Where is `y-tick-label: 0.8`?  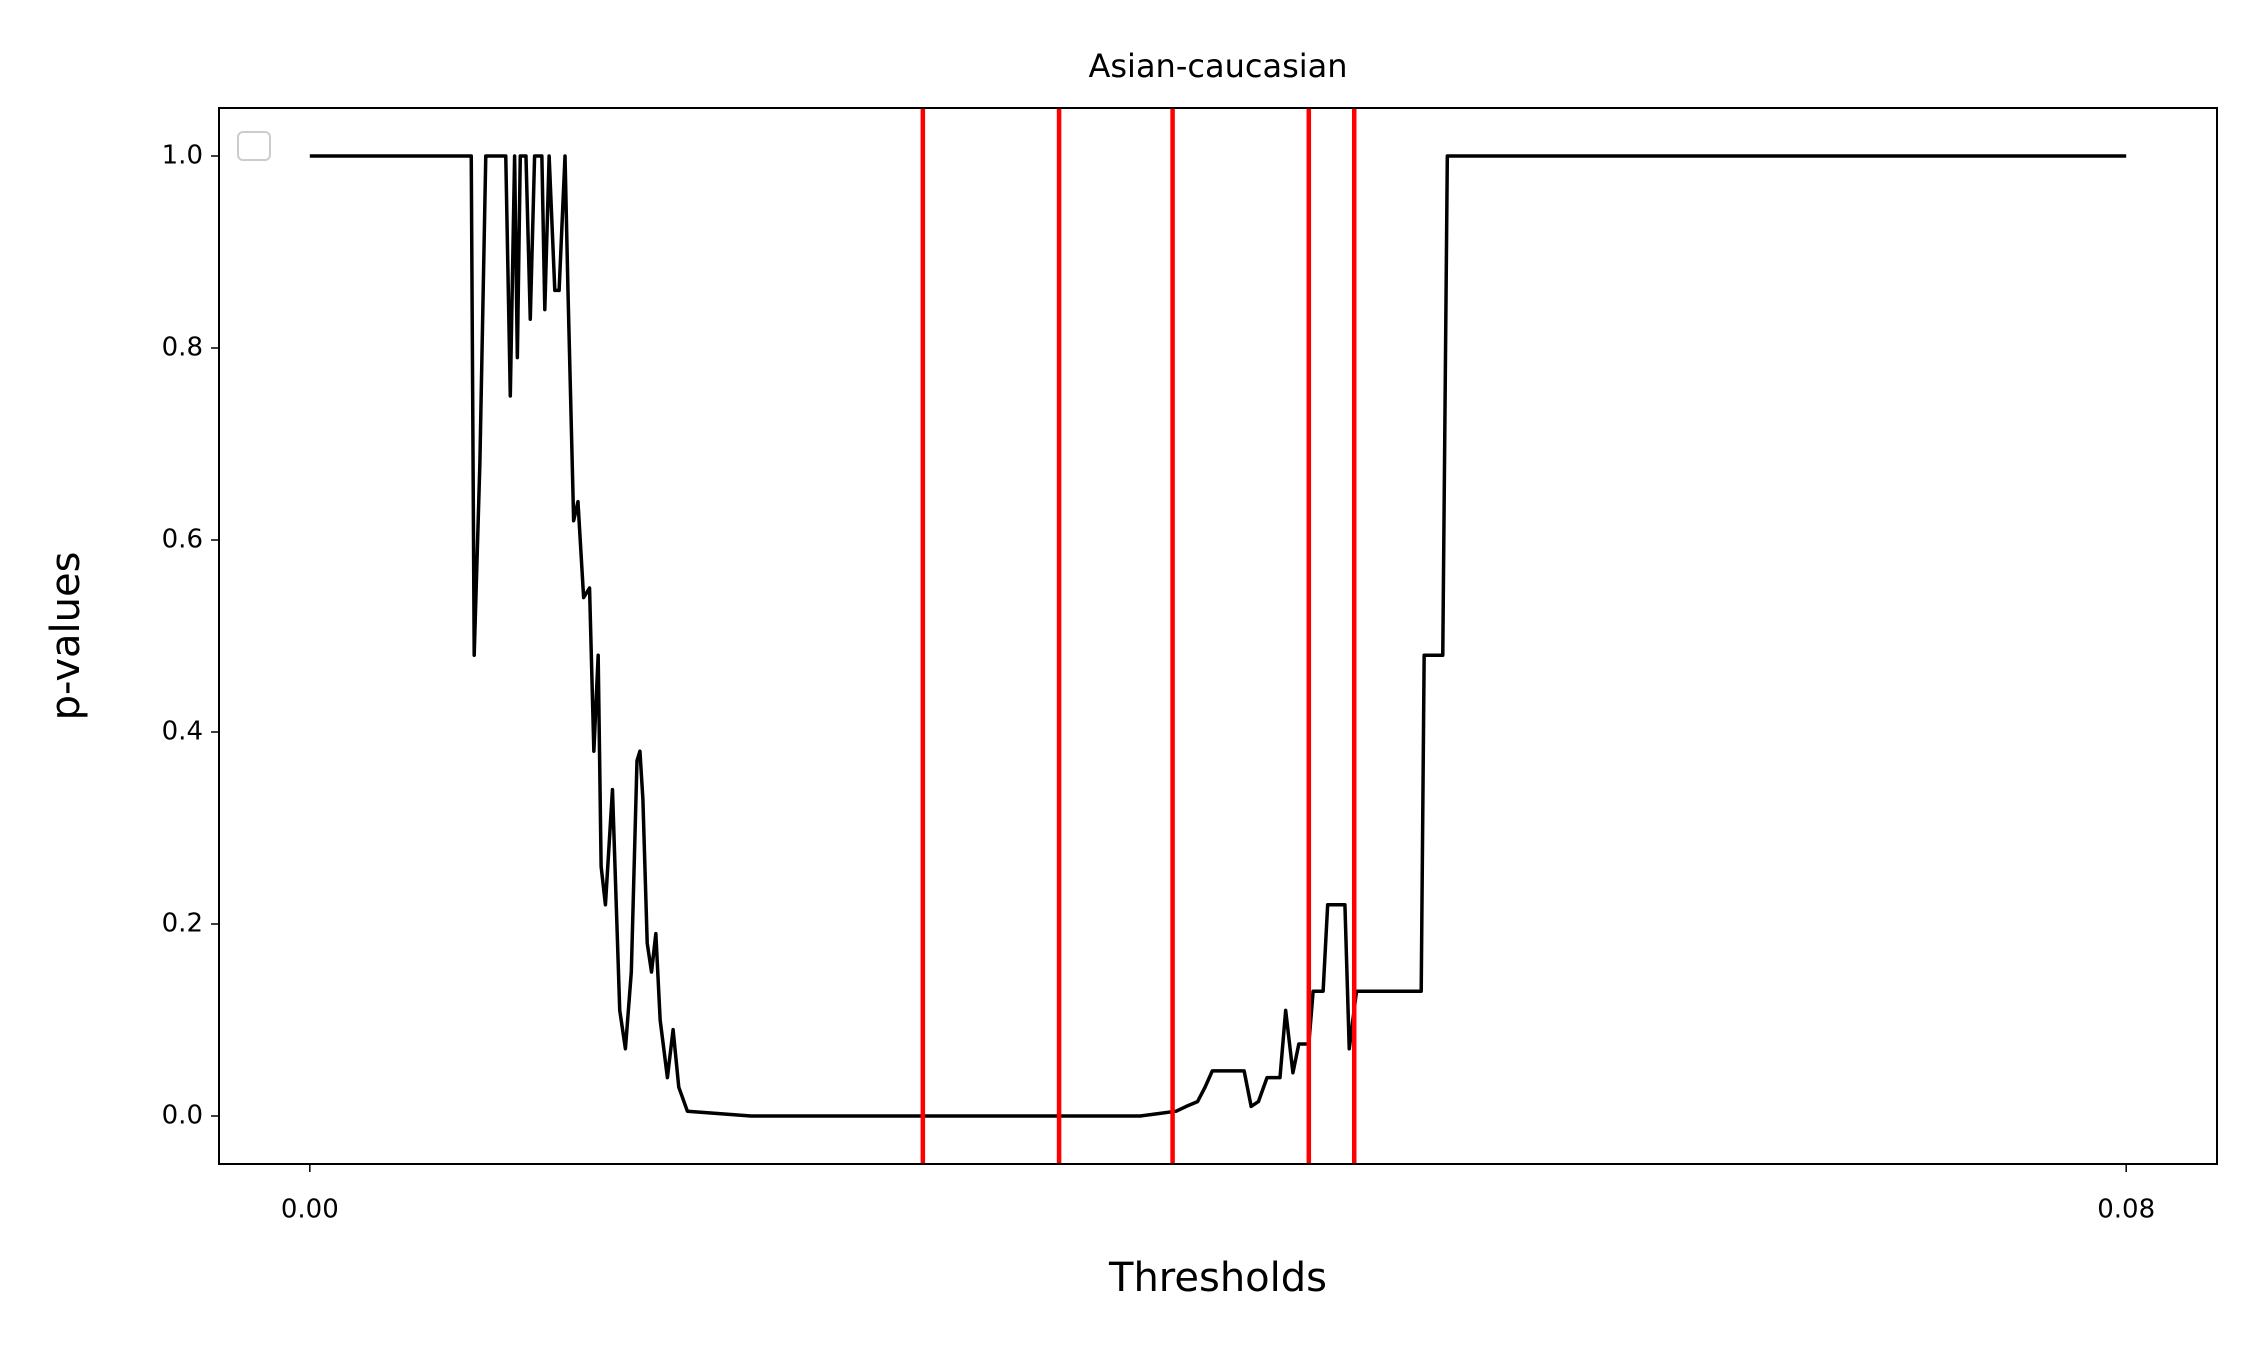
y-tick-label: 0.8 is located at coordinates (182, 348).